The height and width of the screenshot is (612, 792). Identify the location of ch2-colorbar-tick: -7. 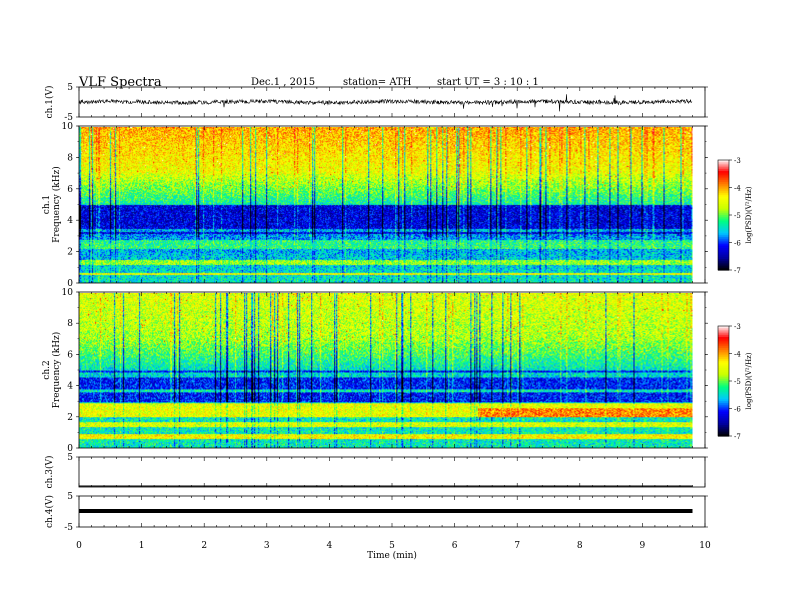
(737, 437).